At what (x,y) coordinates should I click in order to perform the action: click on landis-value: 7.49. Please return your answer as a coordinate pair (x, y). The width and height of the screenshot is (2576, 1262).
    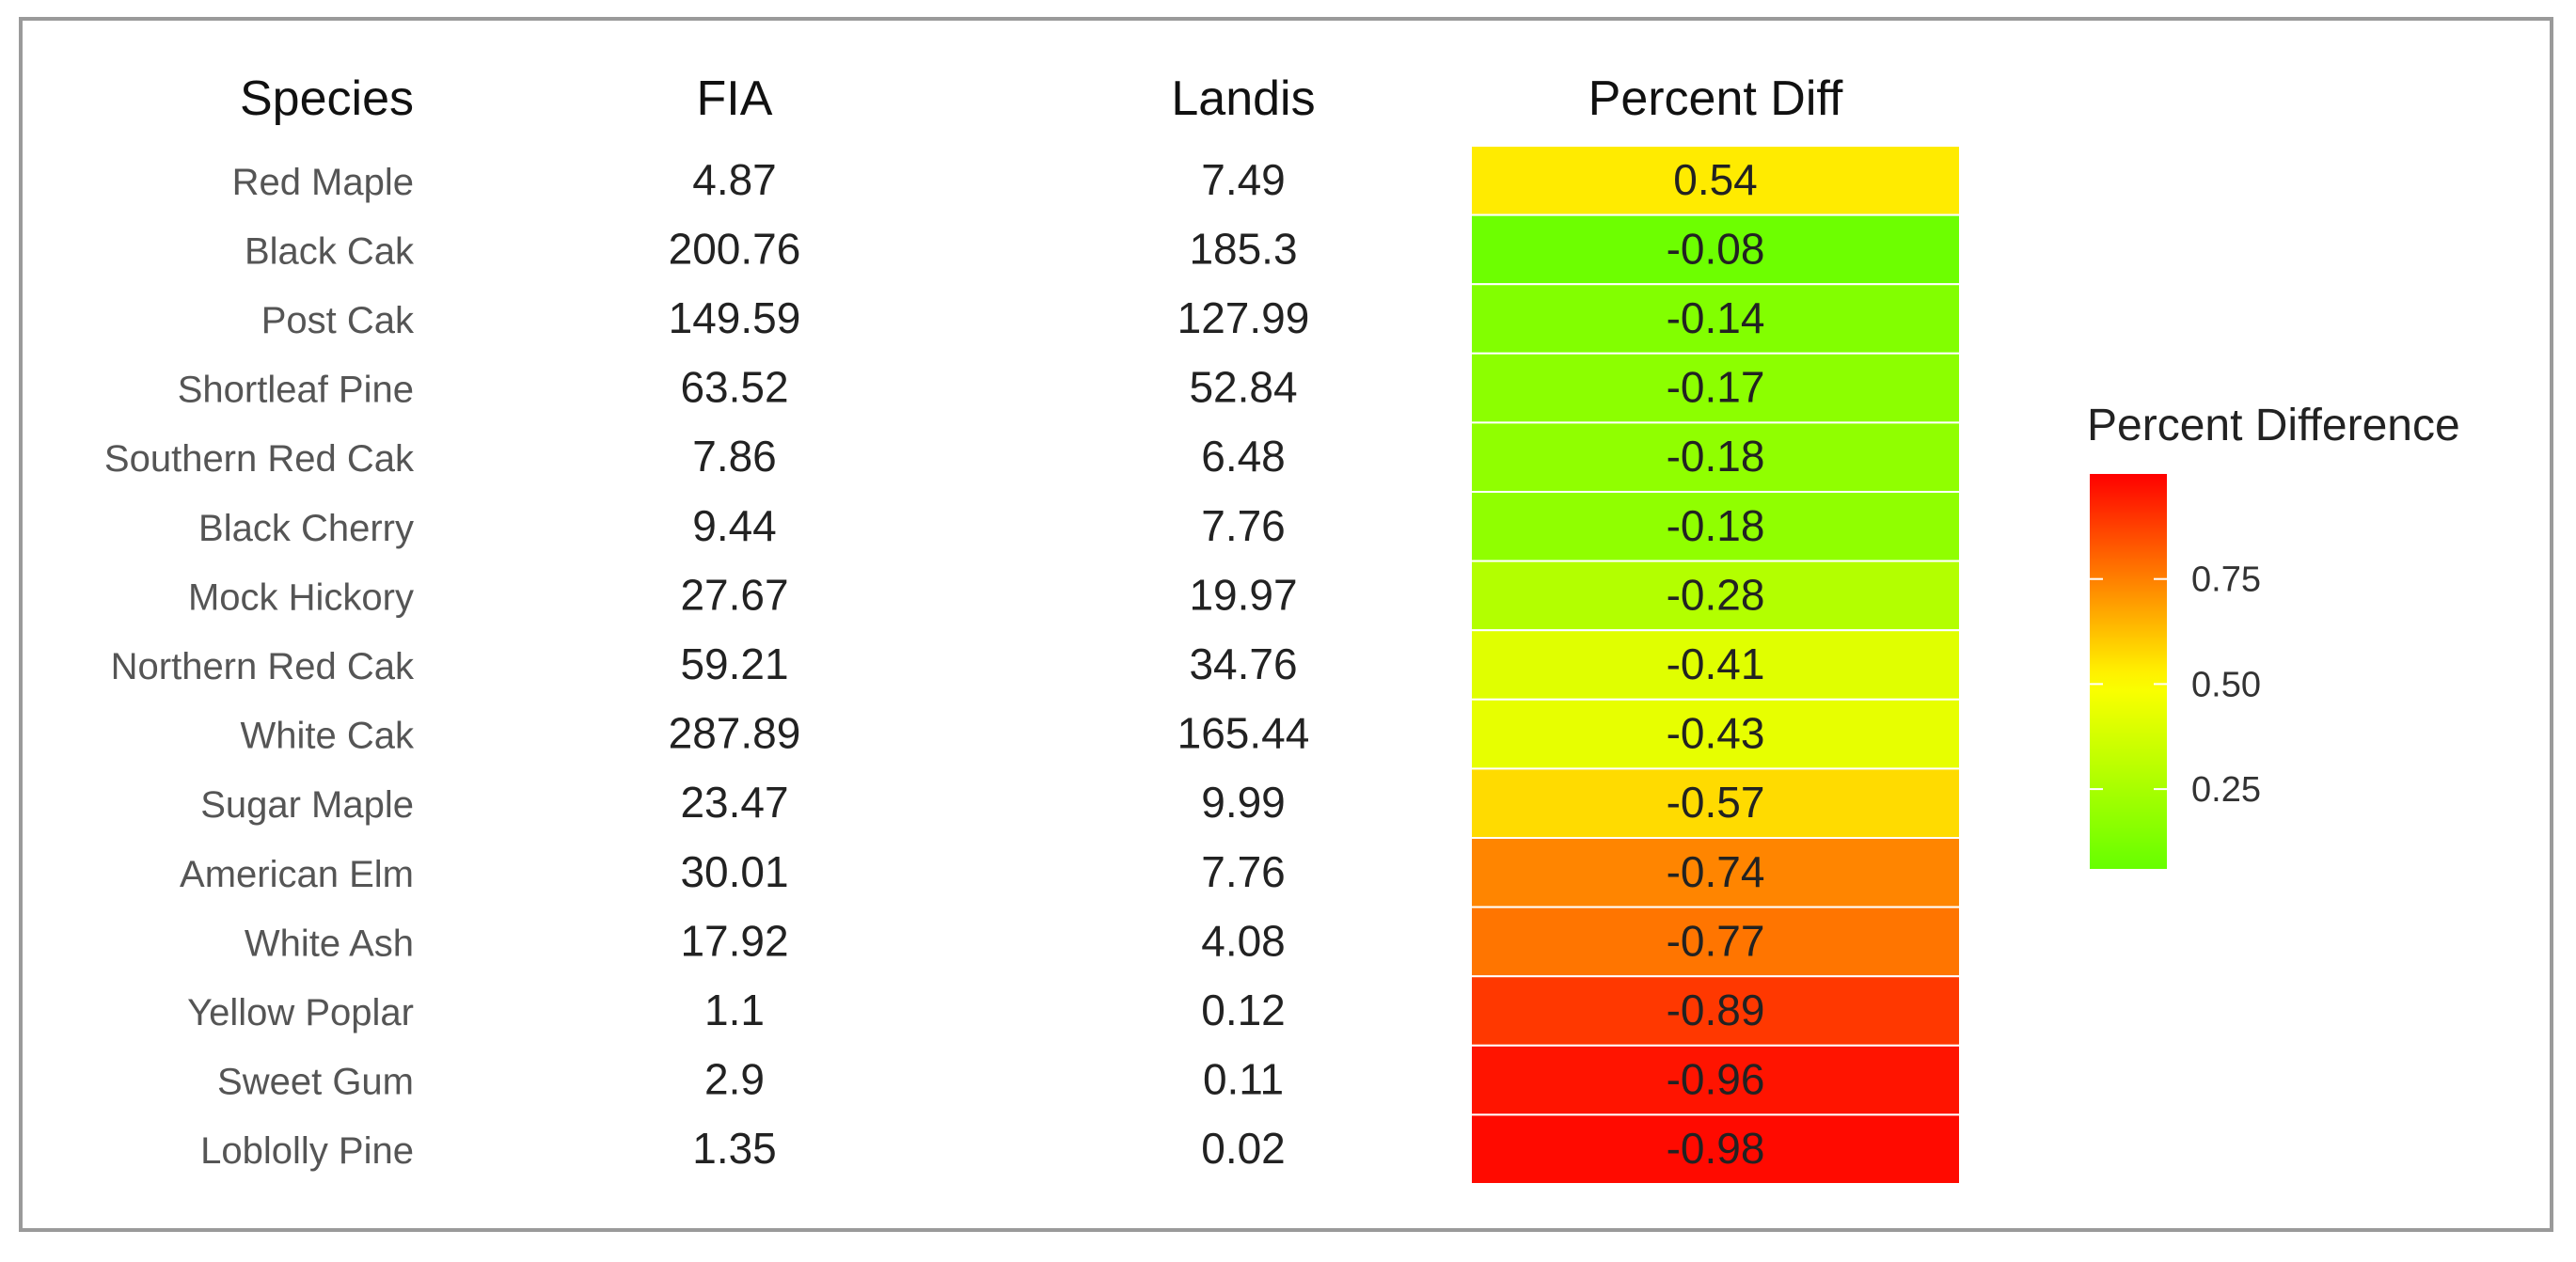
    Looking at the image, I should click on (1243, 179).